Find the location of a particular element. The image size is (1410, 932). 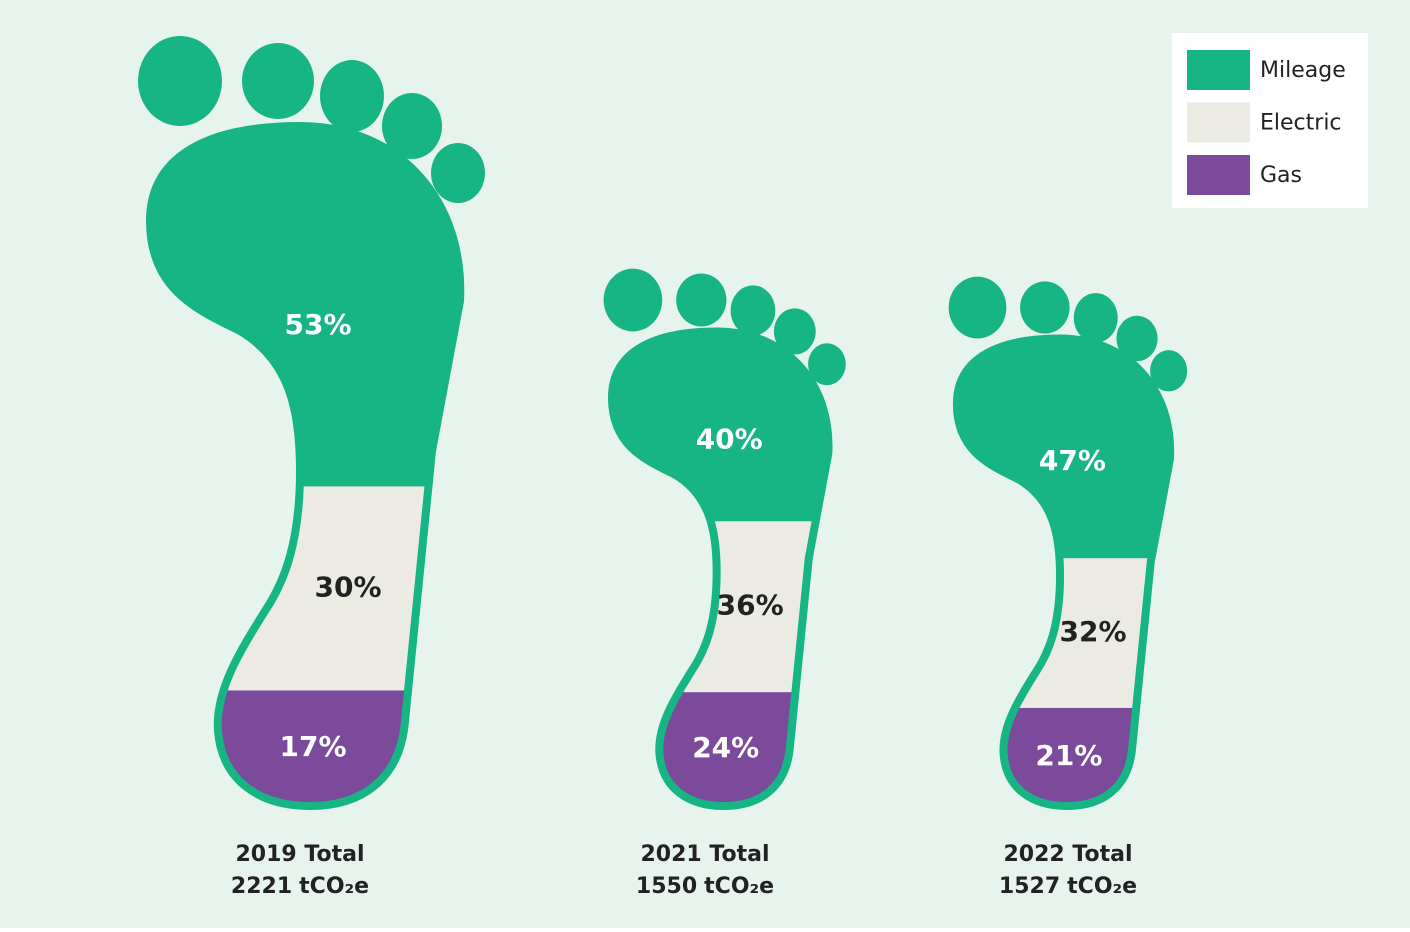

value-label: 30% is located at coordinates (347, 586).